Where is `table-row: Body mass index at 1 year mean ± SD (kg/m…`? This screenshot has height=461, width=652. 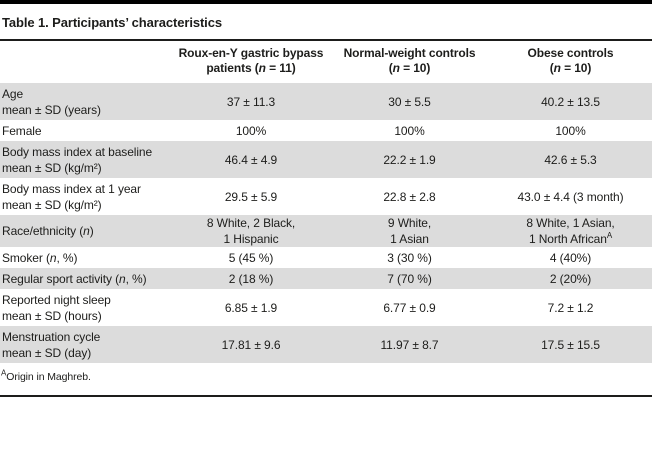
table-row: Body mass index at 1 year mean ± SD (kg/m… is located at coordinates (326, 196).